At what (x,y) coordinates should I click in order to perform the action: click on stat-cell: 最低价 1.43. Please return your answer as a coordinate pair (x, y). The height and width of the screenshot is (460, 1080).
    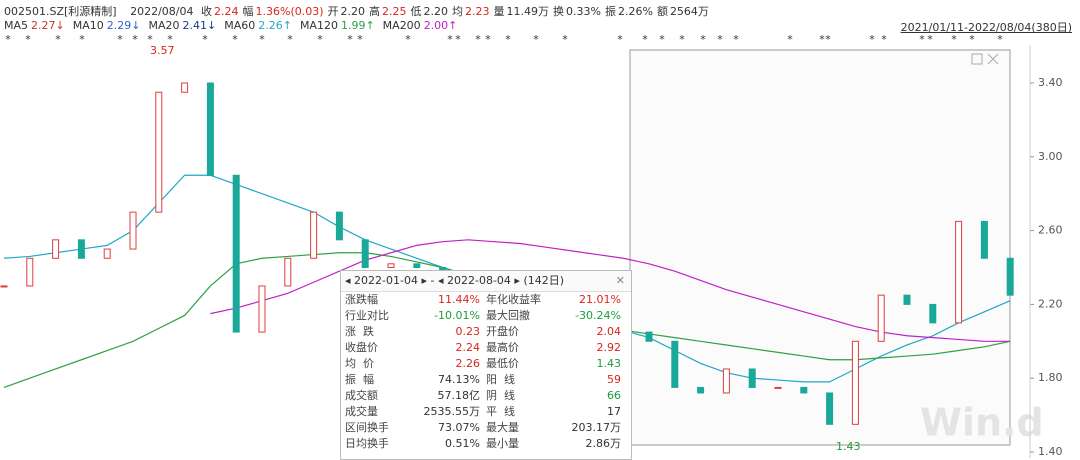
    Looking at the image, I should click on (556, 364).